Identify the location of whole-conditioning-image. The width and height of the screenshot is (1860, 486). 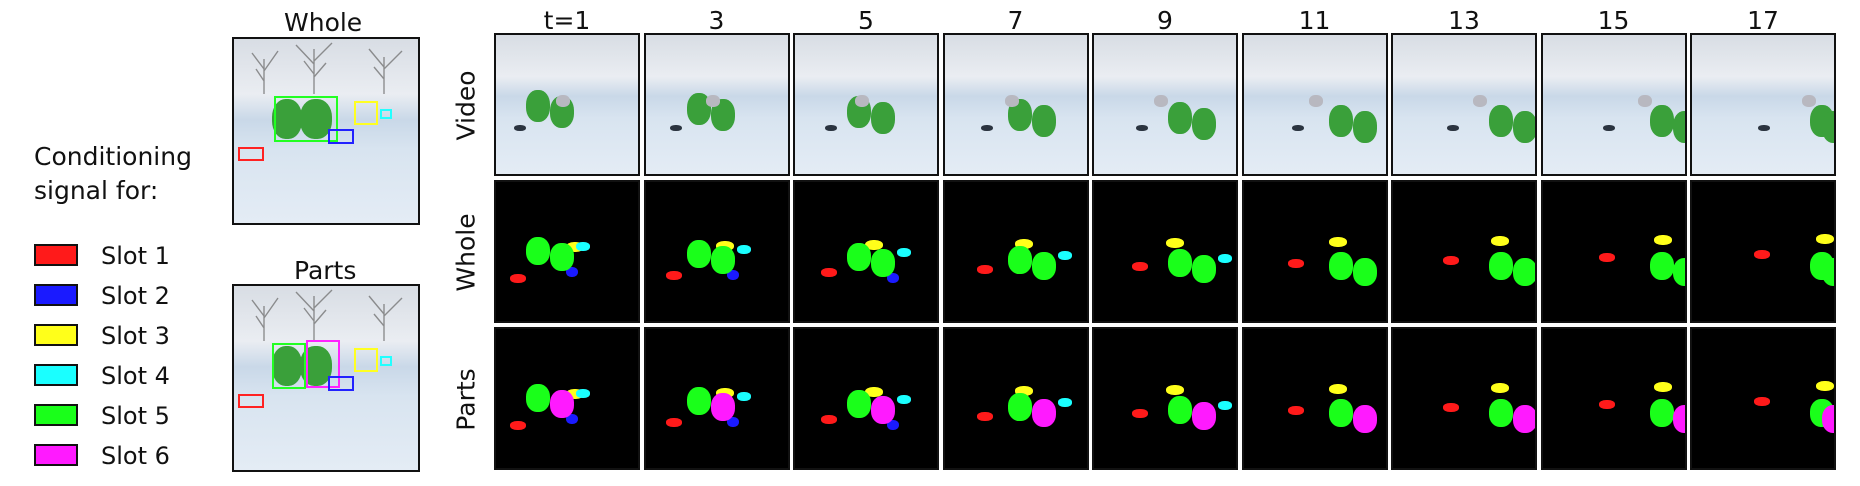
(326, 131).